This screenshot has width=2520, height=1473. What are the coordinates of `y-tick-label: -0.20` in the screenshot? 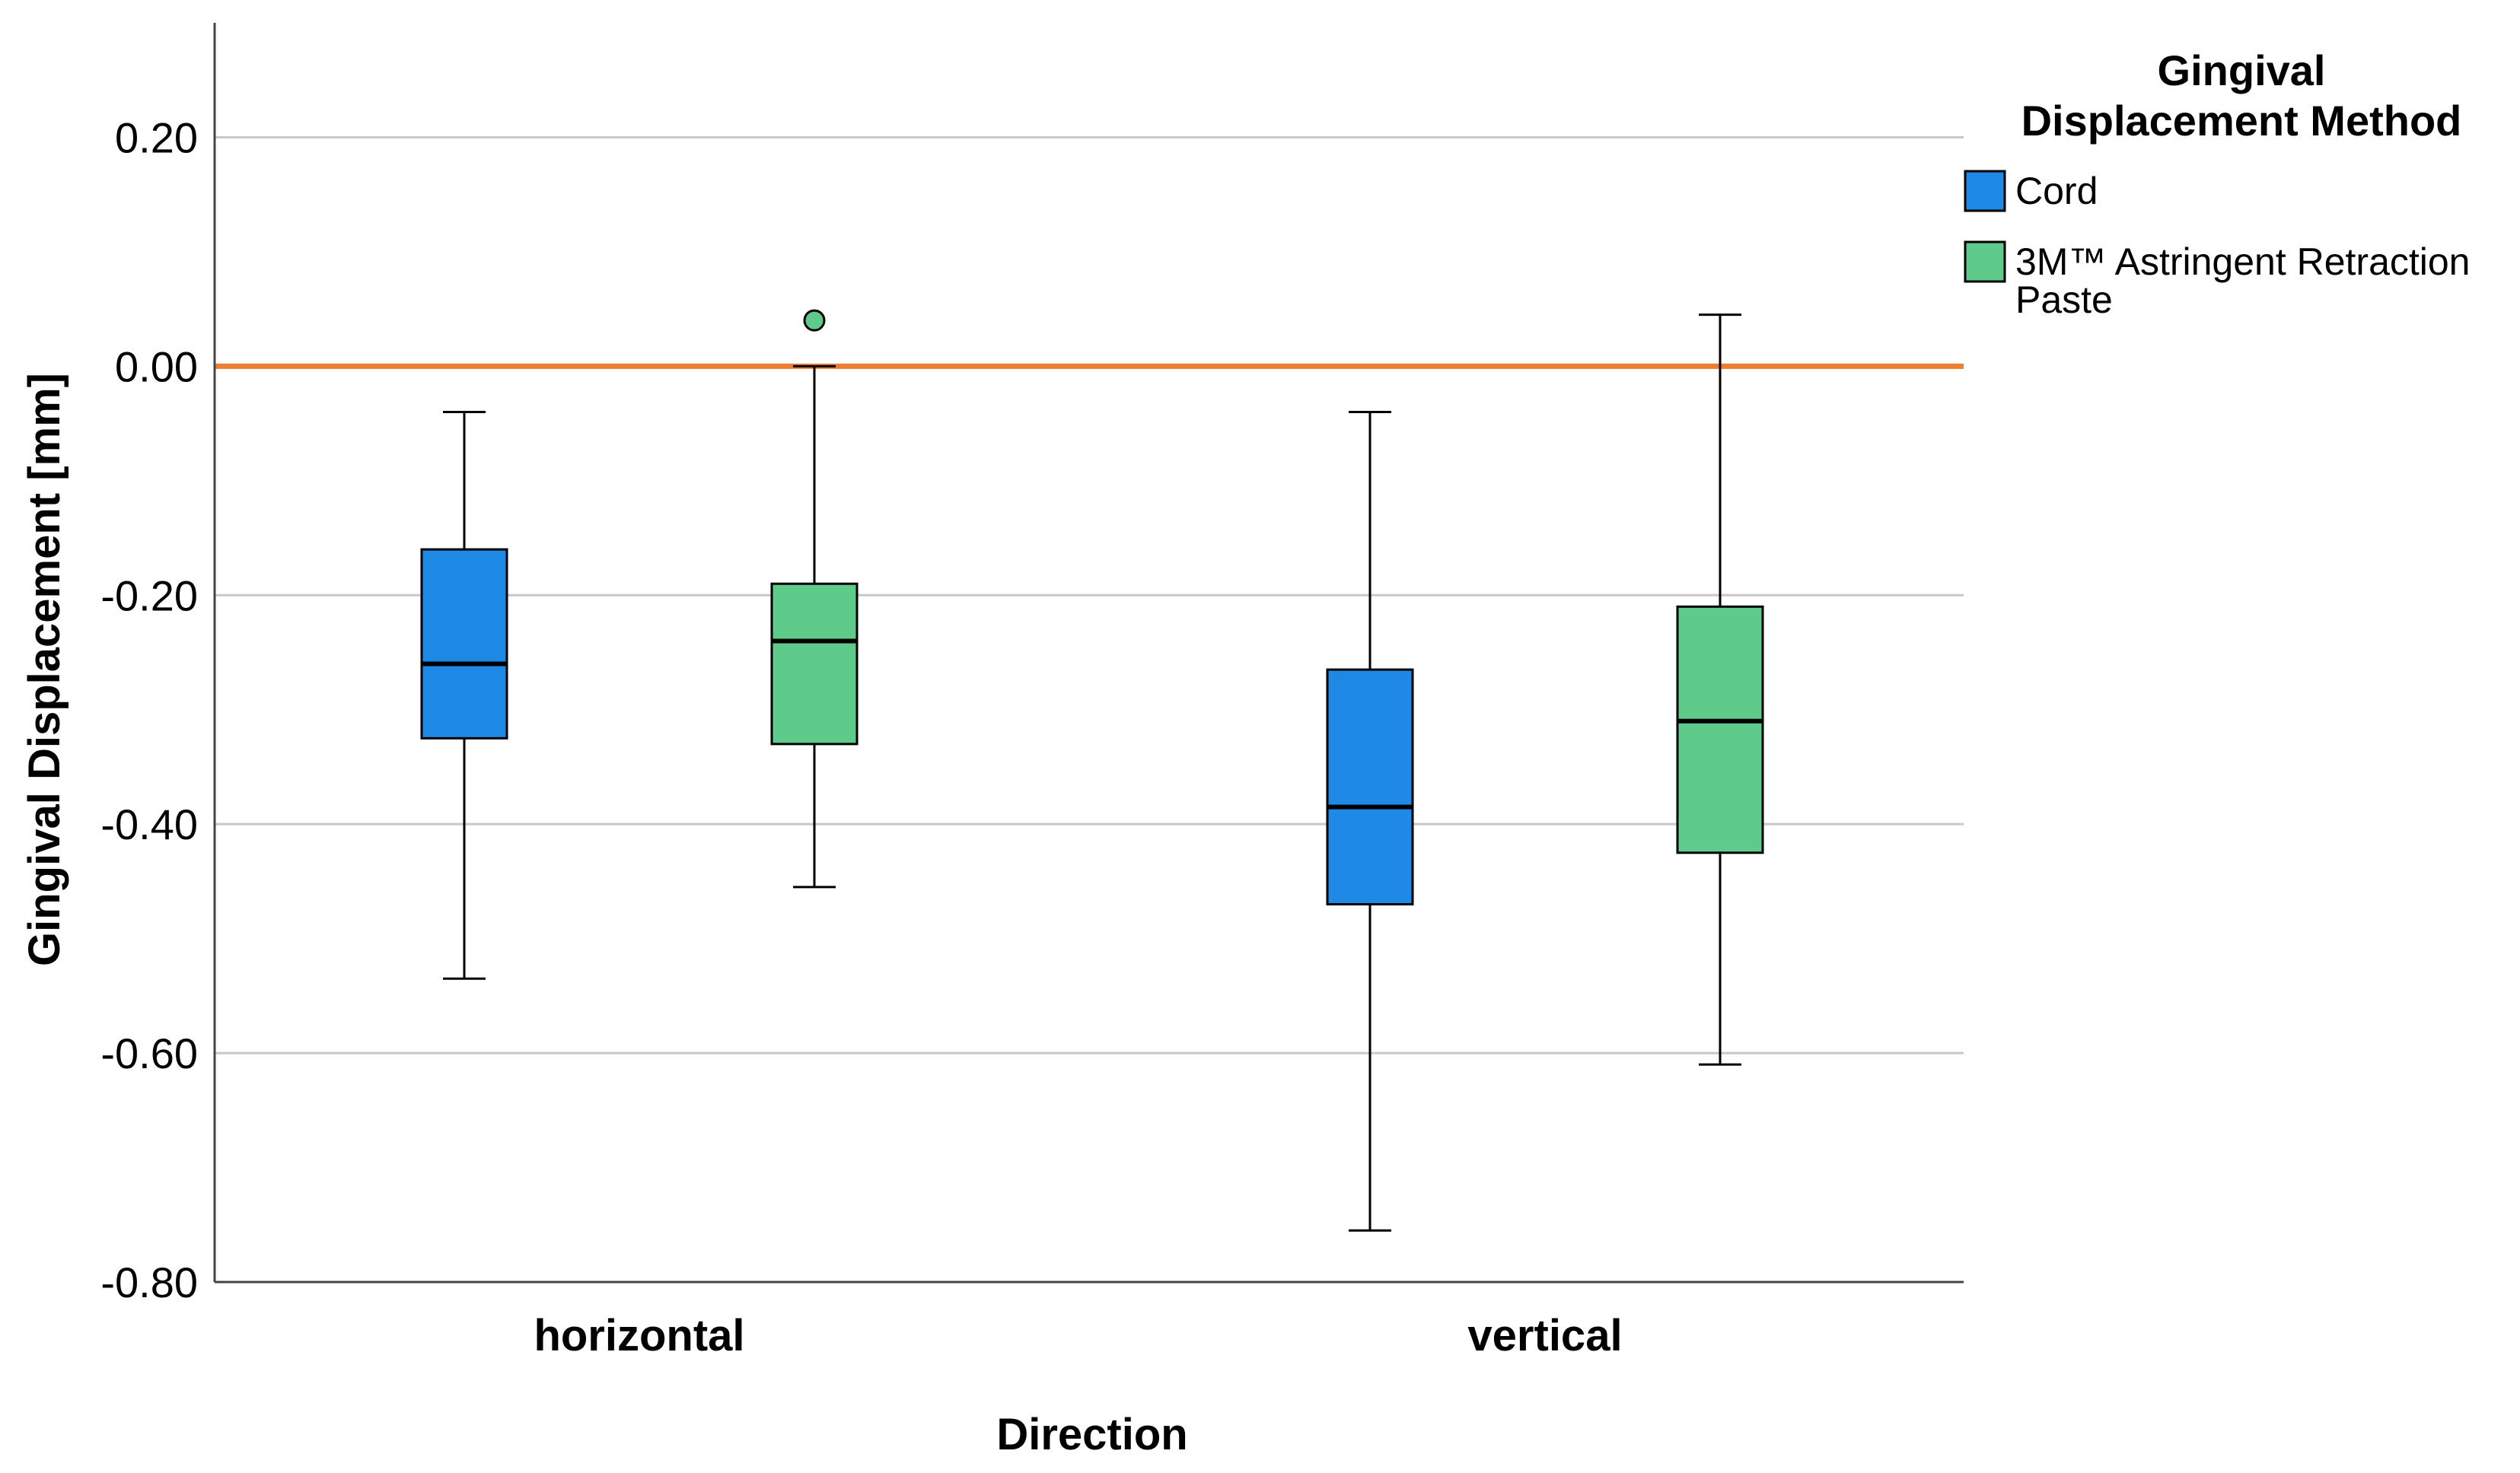 It's located at (149, 595).